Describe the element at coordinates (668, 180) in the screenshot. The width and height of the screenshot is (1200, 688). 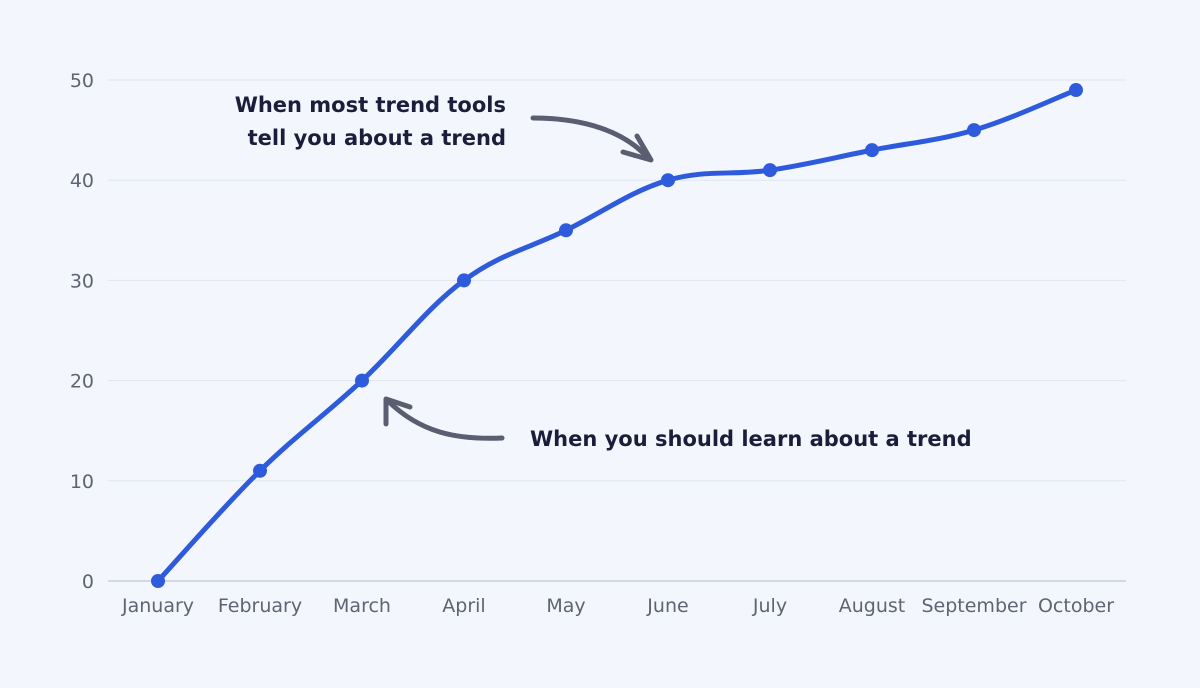
I see `data-point-june` at that location.